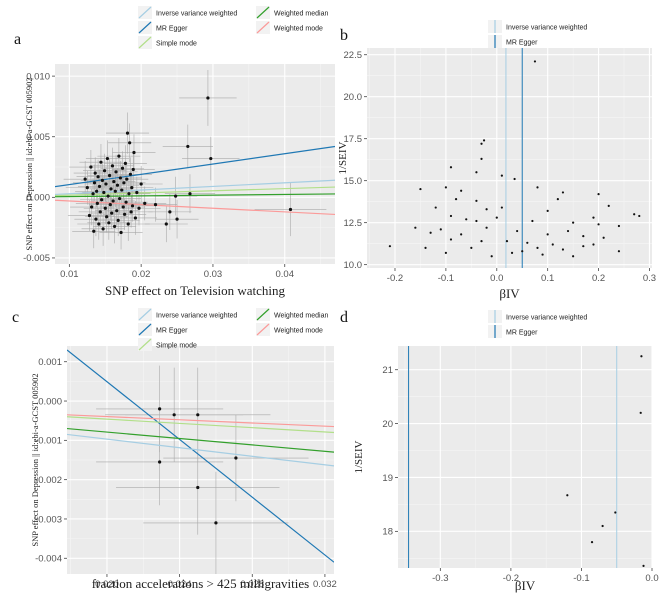 Image resolution: width=669 pixels, height=596 pixels. What do you see at coordinates (353, 265) in the screenshot?
I see `y-tick-label: 10.0` at bounding box center [353, 265].